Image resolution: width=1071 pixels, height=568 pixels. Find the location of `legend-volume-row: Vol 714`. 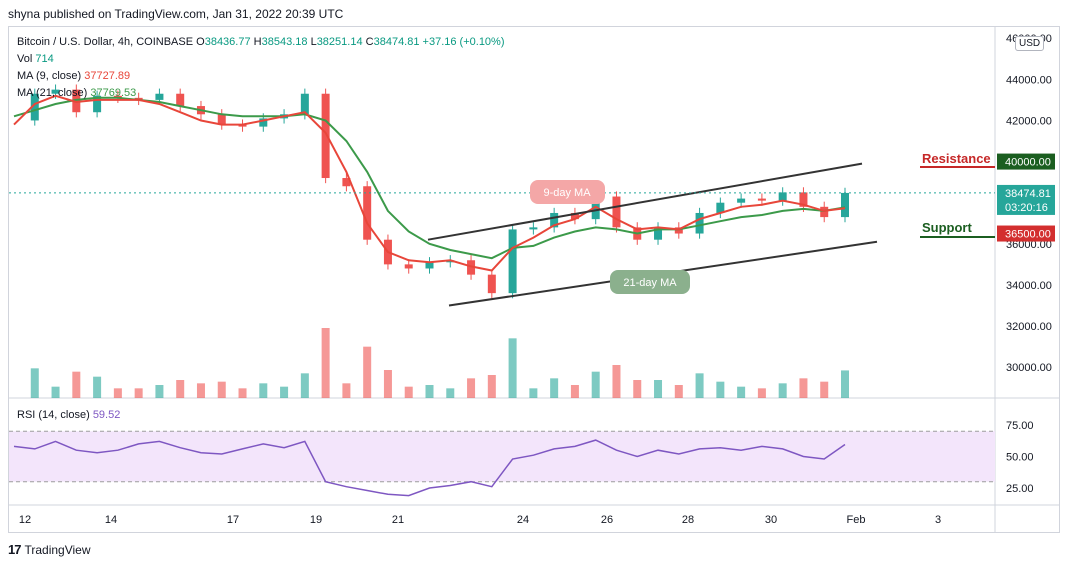

legend-volume-row: Vol 714 is located at coordinates (35, 59).